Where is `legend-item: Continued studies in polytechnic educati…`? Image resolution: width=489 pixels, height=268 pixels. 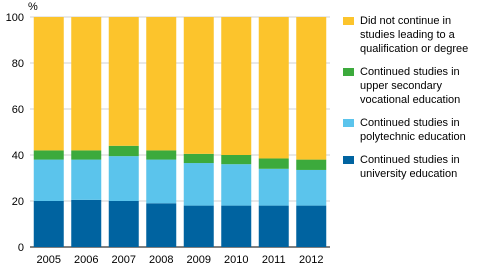 legend-item: Continued studies in polytechnic educati… is located at coordinates (414, 130).